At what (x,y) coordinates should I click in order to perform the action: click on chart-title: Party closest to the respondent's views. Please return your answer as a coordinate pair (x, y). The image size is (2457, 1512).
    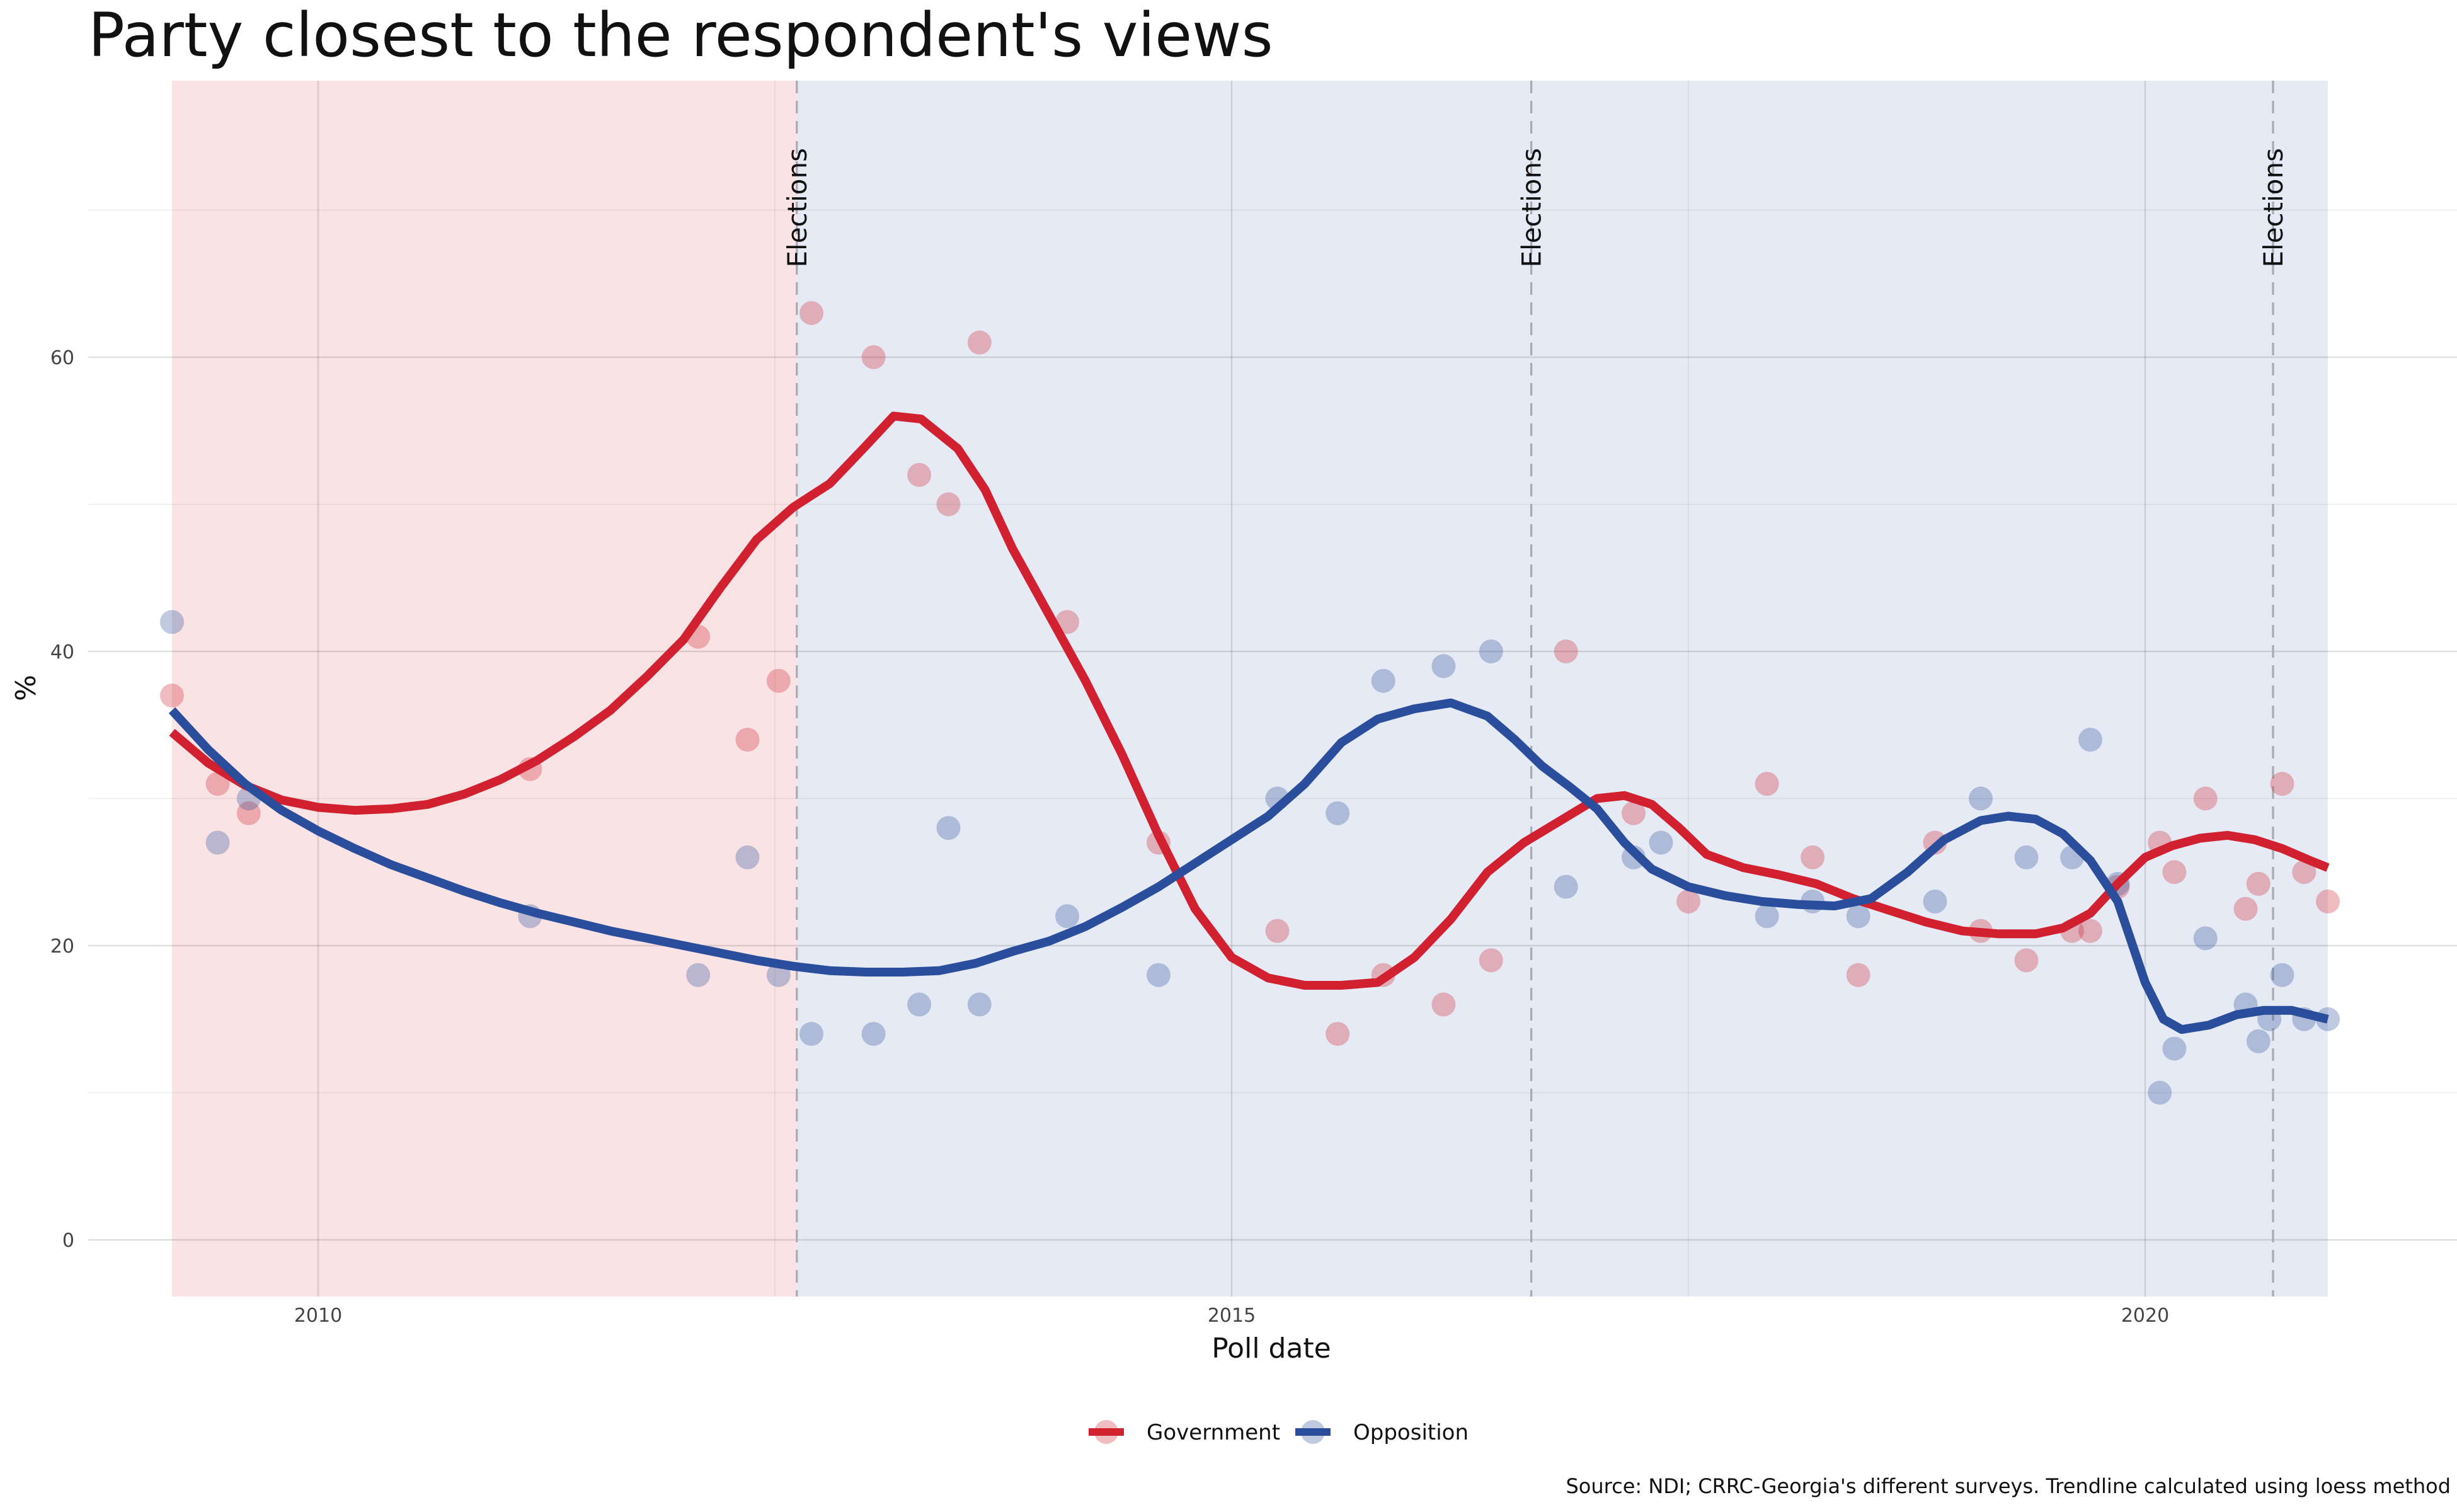
    Looking at the image, I should click on (680, 35).